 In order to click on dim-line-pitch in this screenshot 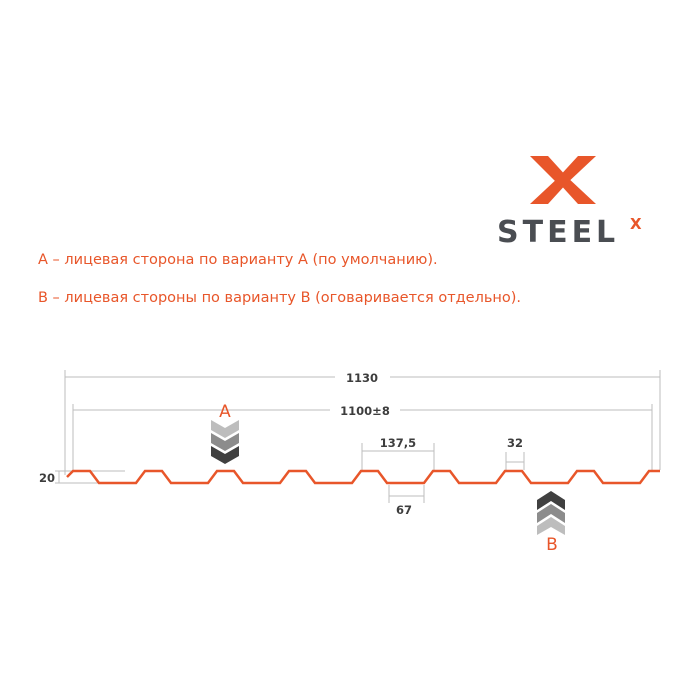, I will do `click(398, 456)`.